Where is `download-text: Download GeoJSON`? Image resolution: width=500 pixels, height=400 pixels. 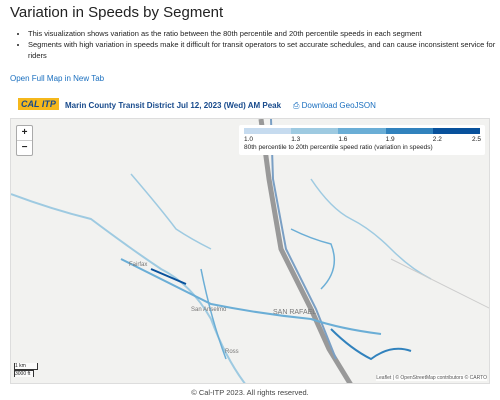 download-text: Download GeoJSON is located at coordinates (338, 105).